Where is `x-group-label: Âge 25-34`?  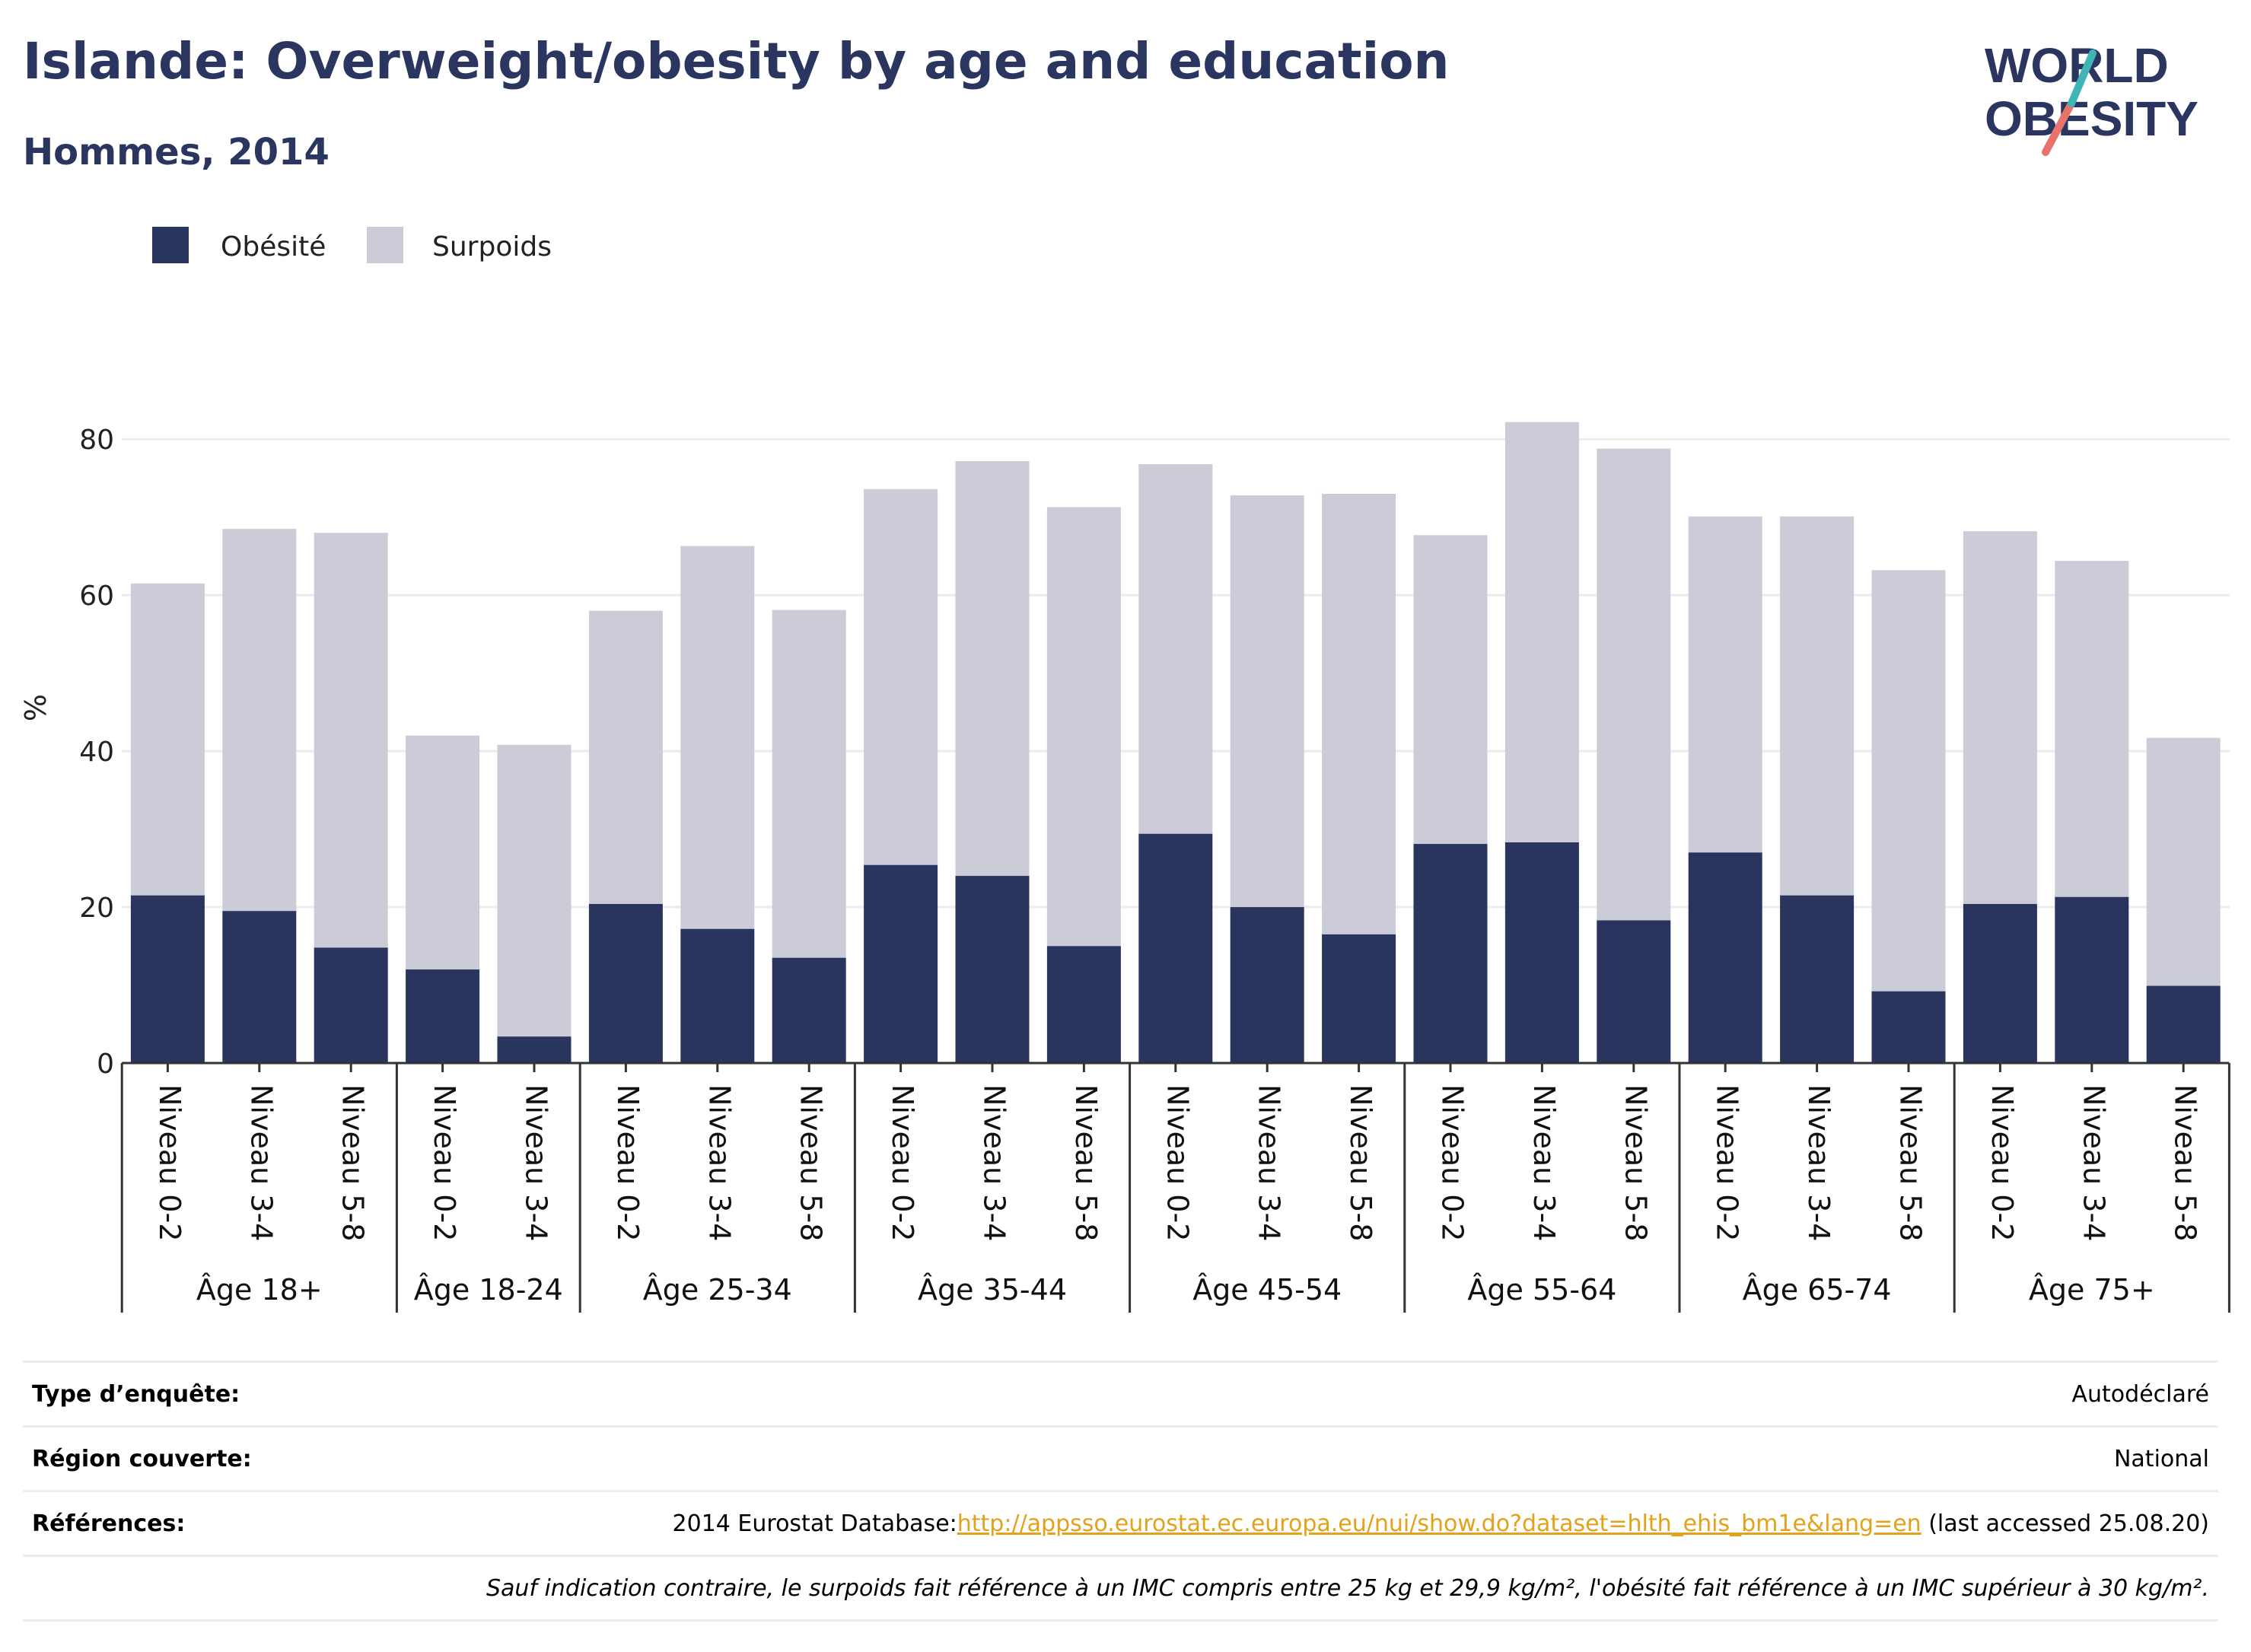
x-group-label: Âge 25-34 is located at coordinates (717, 1290).